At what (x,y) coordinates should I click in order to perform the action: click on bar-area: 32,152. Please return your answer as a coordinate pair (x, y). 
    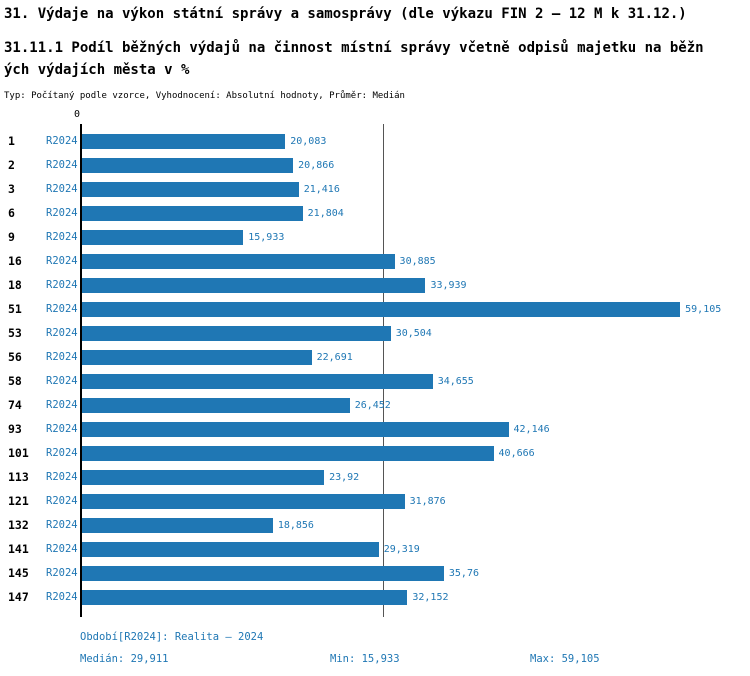
    Looking at the image, I should click on (416, 597).